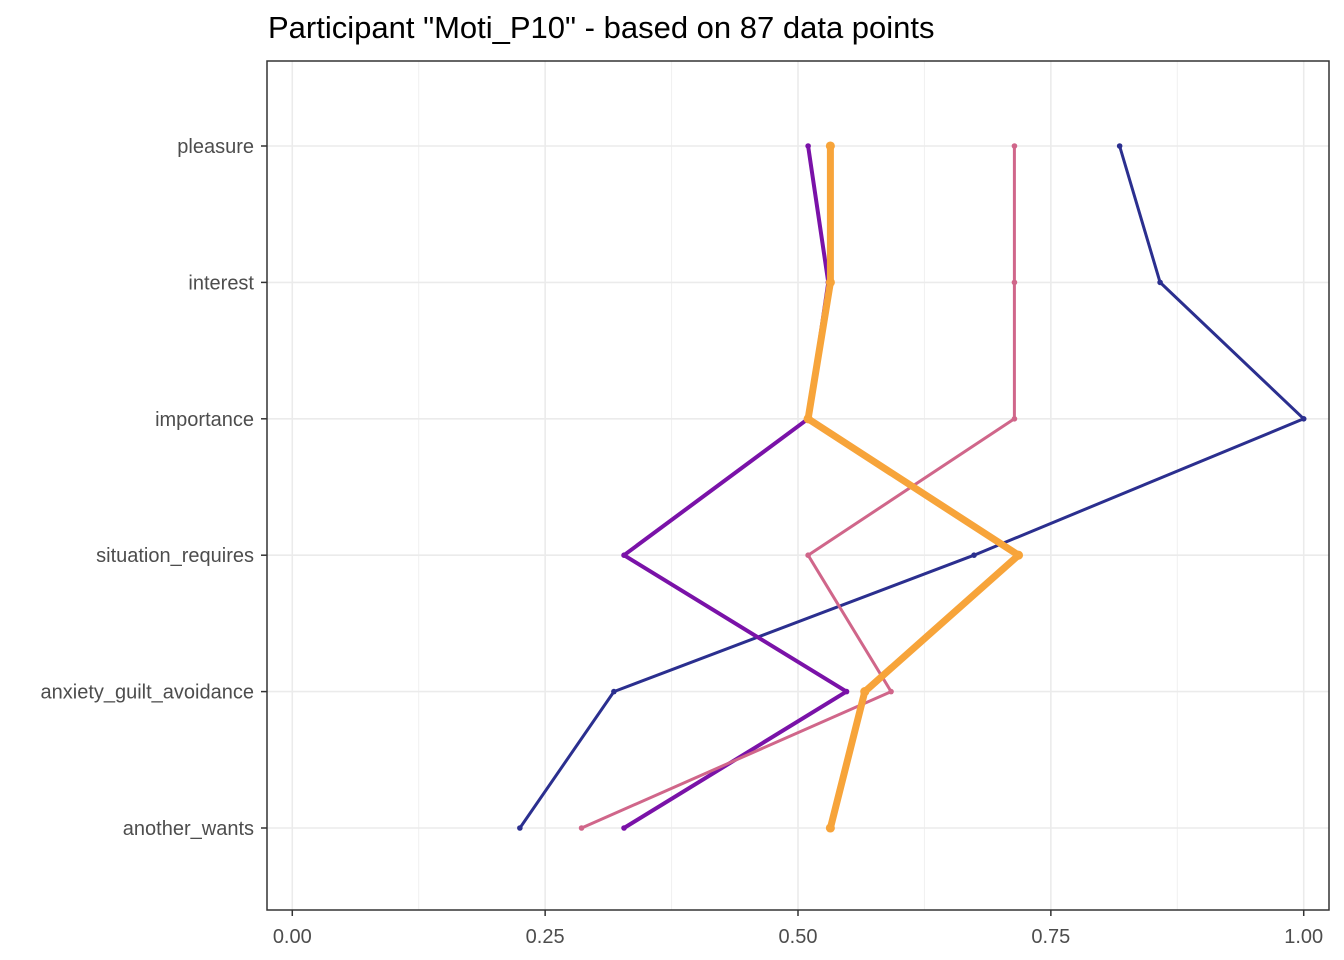 The height and width of the screenshot is (960, 1344). What do you see at coordinates (292, 937) in the screenshot?
I see `x-tick-label: 0.00` at bounding box center [292, 937].